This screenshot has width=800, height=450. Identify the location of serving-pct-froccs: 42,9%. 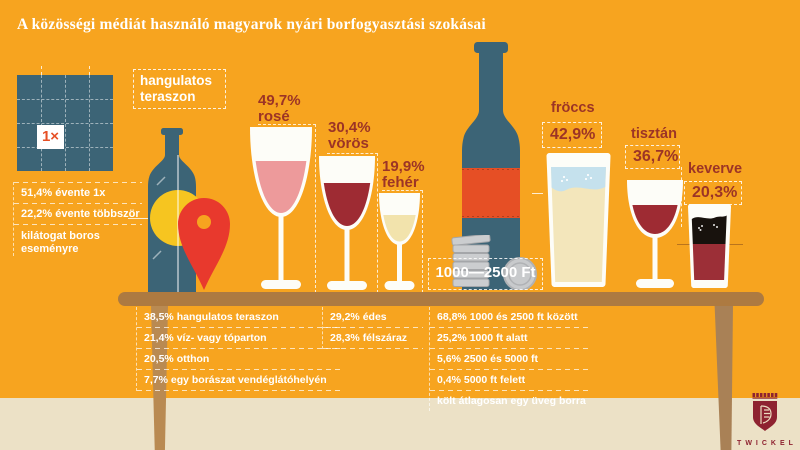
(572, 135).